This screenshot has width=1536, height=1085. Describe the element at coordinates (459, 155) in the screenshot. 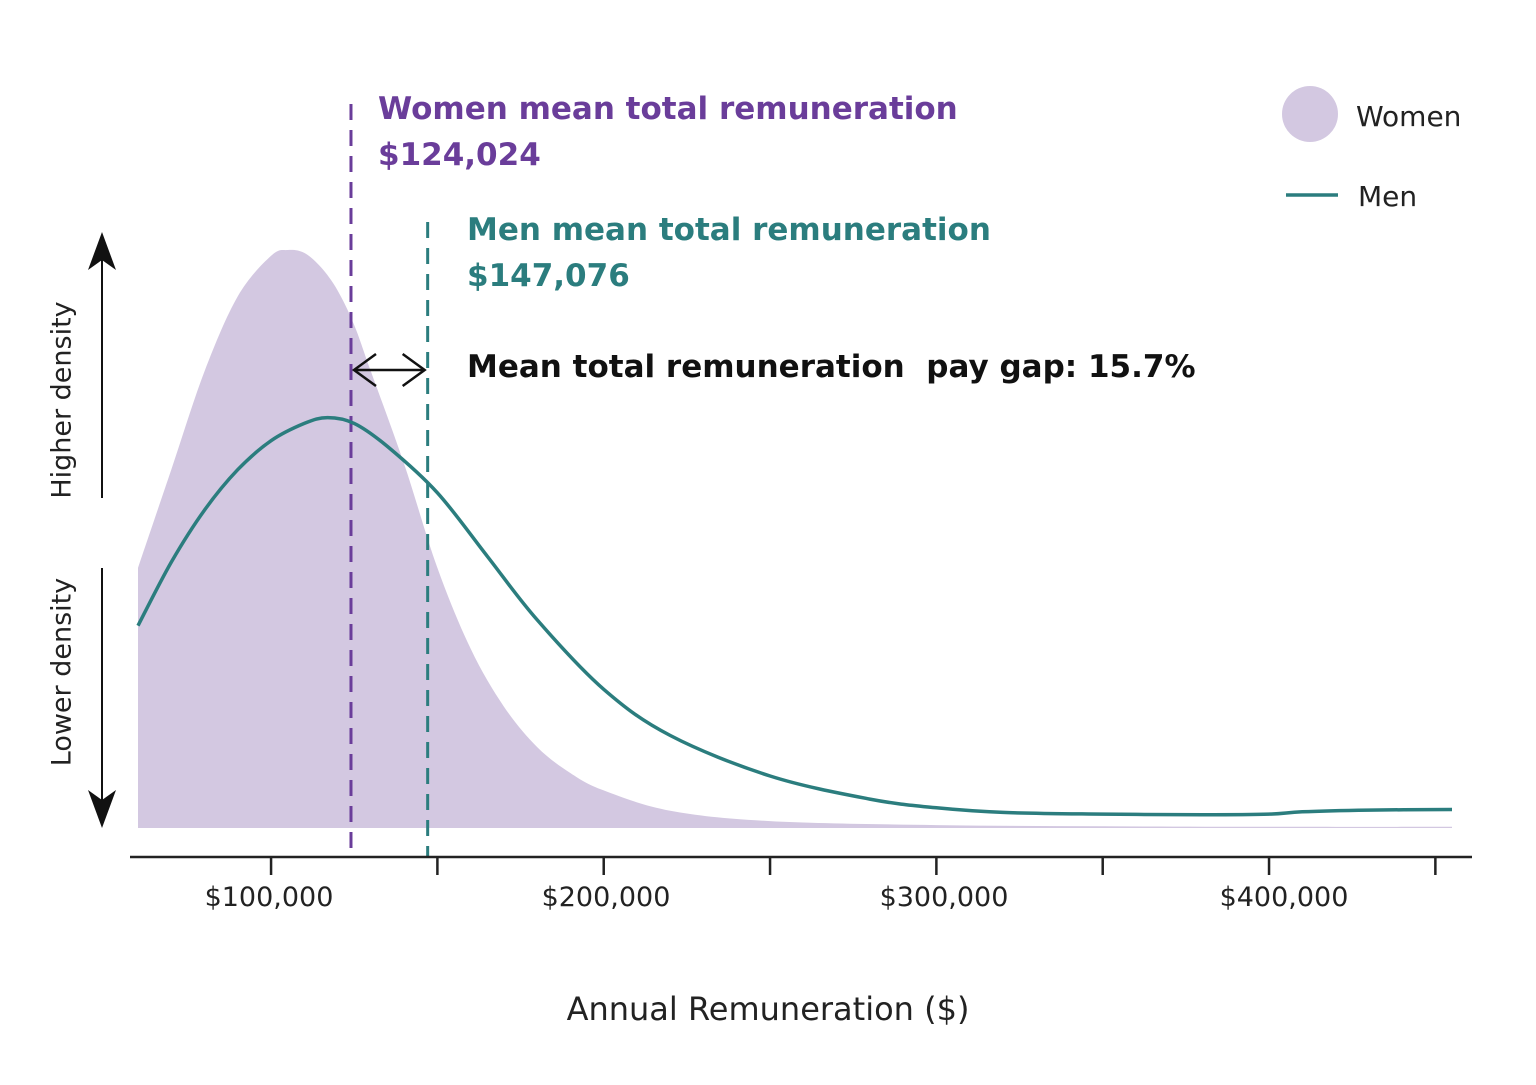

I see `women-mean-value: $124,024` at that location.